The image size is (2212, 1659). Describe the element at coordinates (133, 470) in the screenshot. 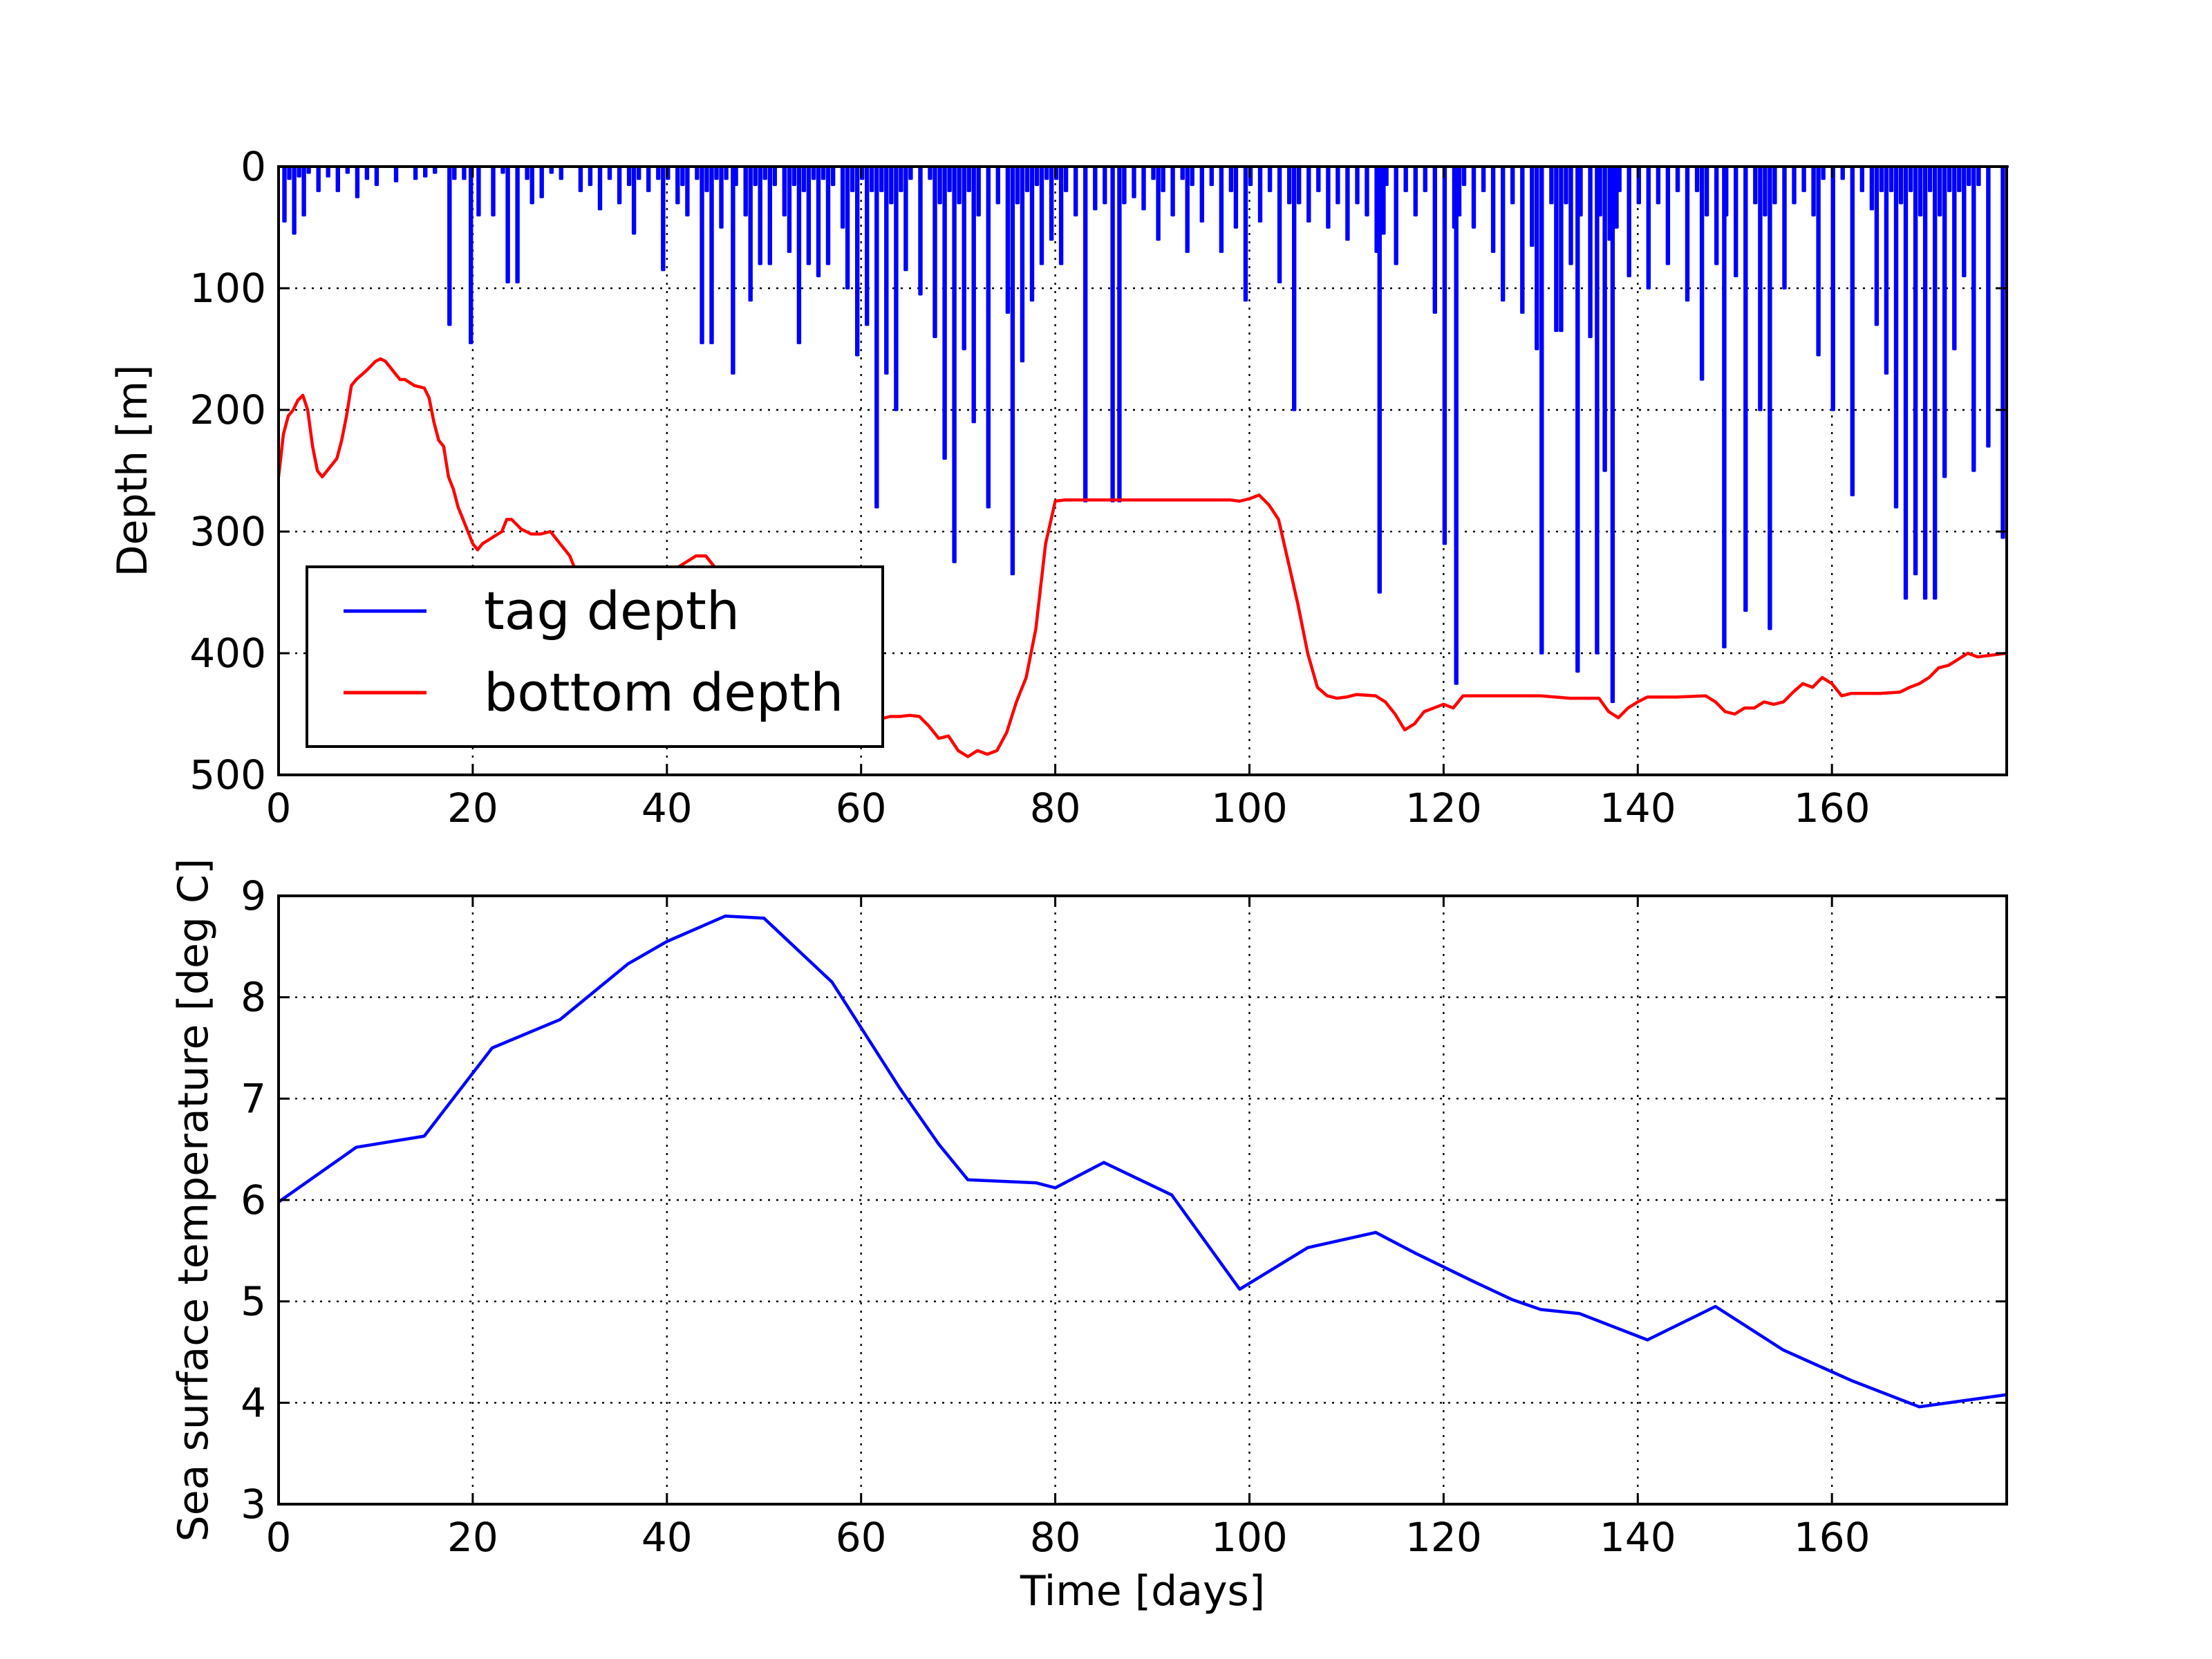

I see `depth-y-axis-label: Depth [m]` at that location.